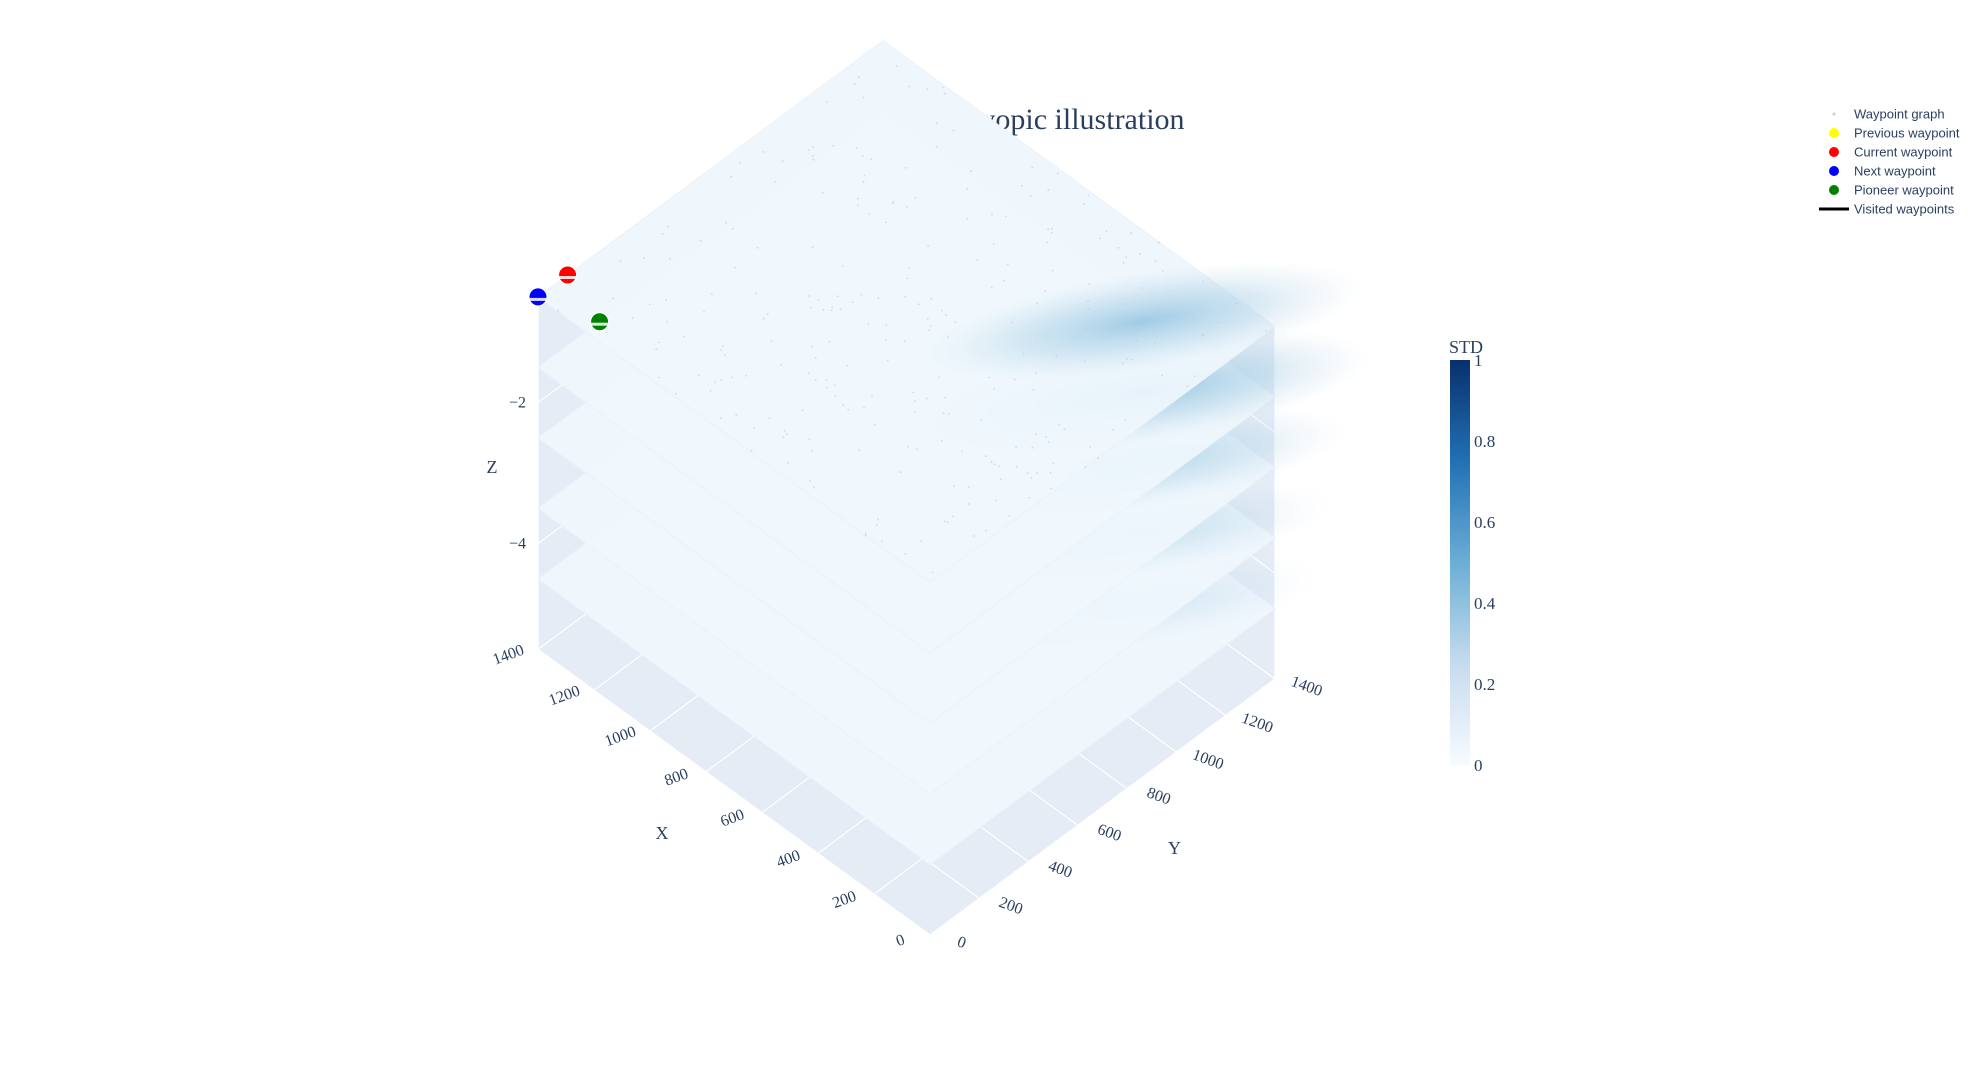 This screenshot has width=1980, height=1080. Describe the element at coordinates (565, 696) in the screenshot. I see `x-tick-label: 1200` at that location.